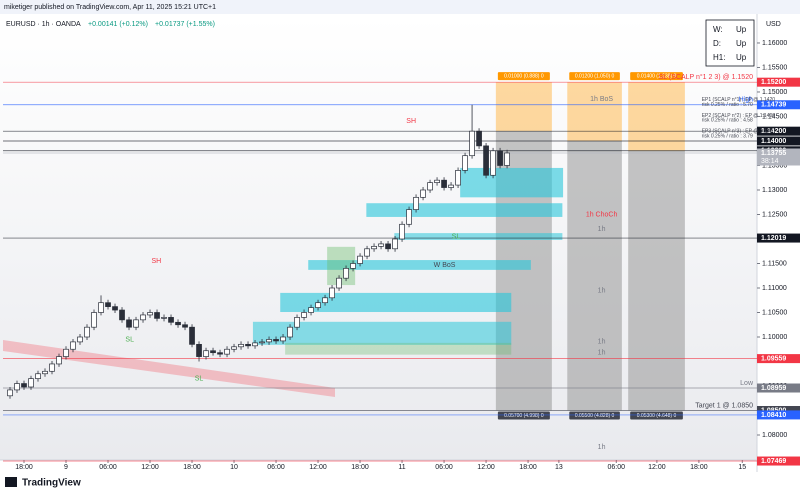  I want to click on y-tick-label: 1.13500, so click(774, 165).